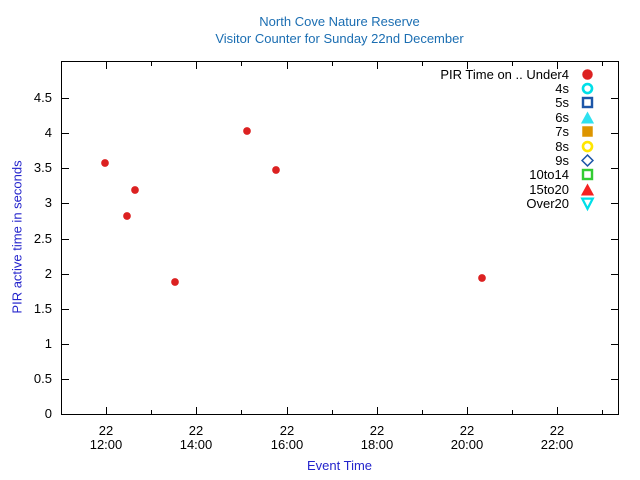  What do you see at coordinates (587, 204) in the screenshot?
I see `triangle-down-marker-icon` at bounding box center [587, 204].